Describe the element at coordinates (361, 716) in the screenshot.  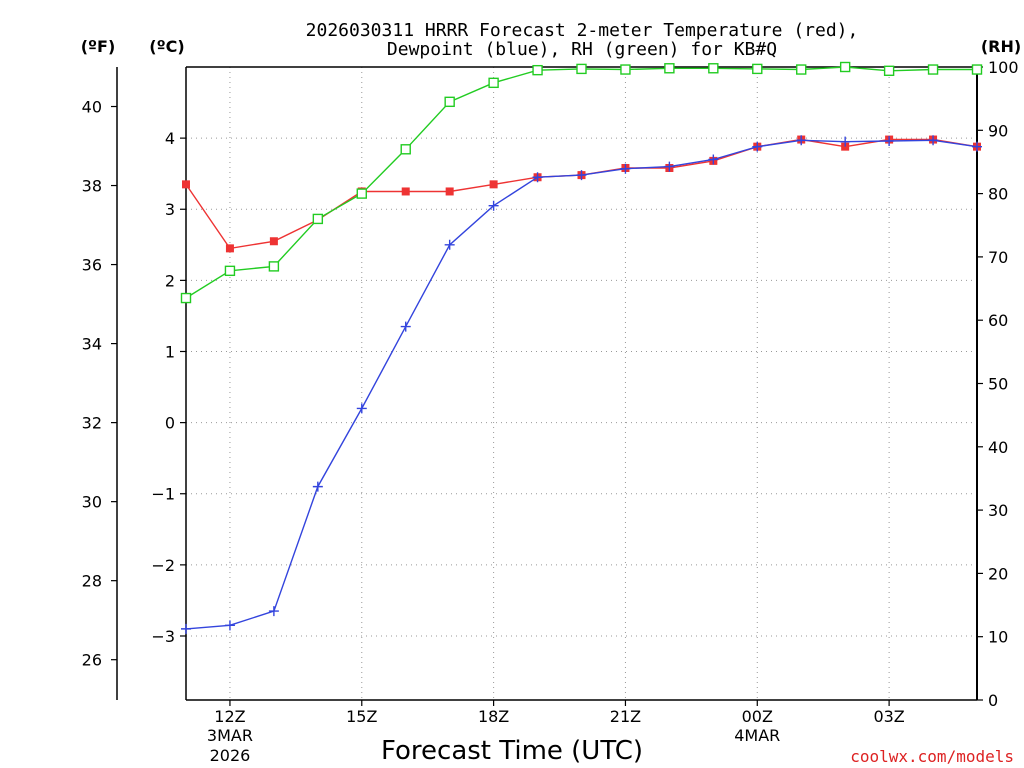
I see `x-tick-label: 15Z` at that location.